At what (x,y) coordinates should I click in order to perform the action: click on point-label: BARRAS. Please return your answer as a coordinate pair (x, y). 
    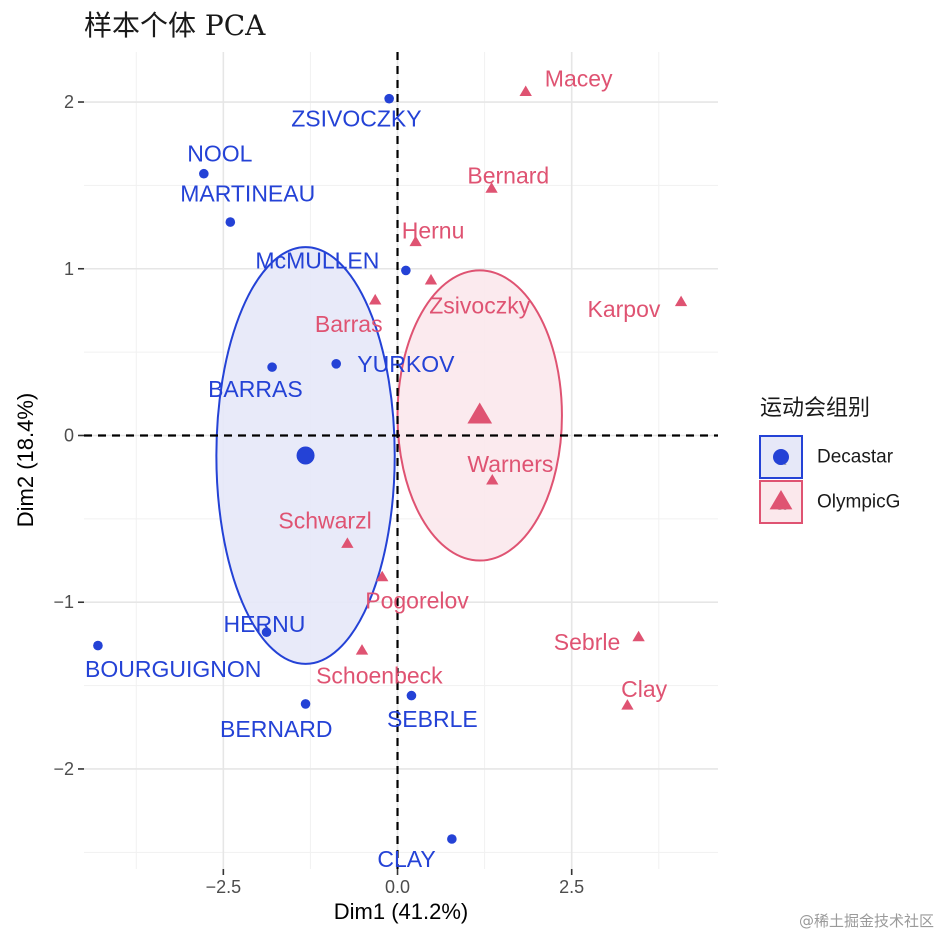
    Looking at the image, I should click on (255, 389).